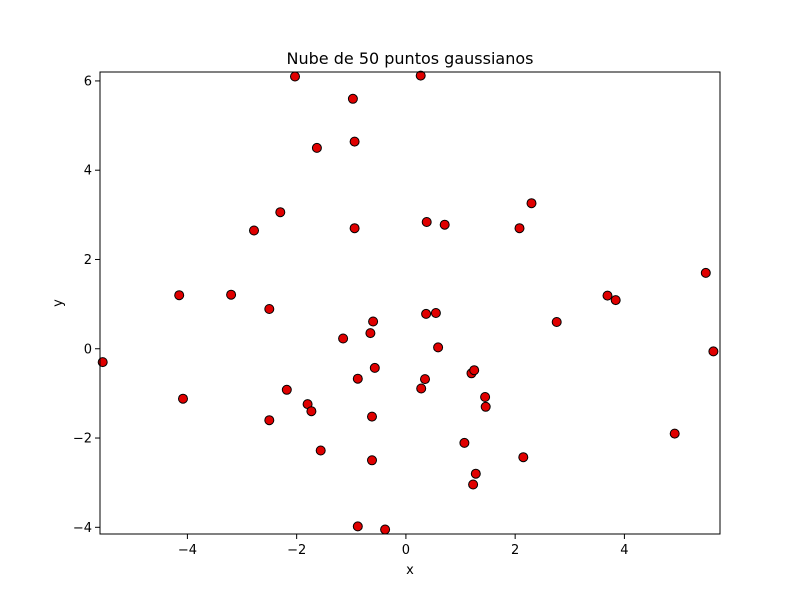 The image size is (800, 600). I want to click on x-tick-label: −2, so click(296, 550).